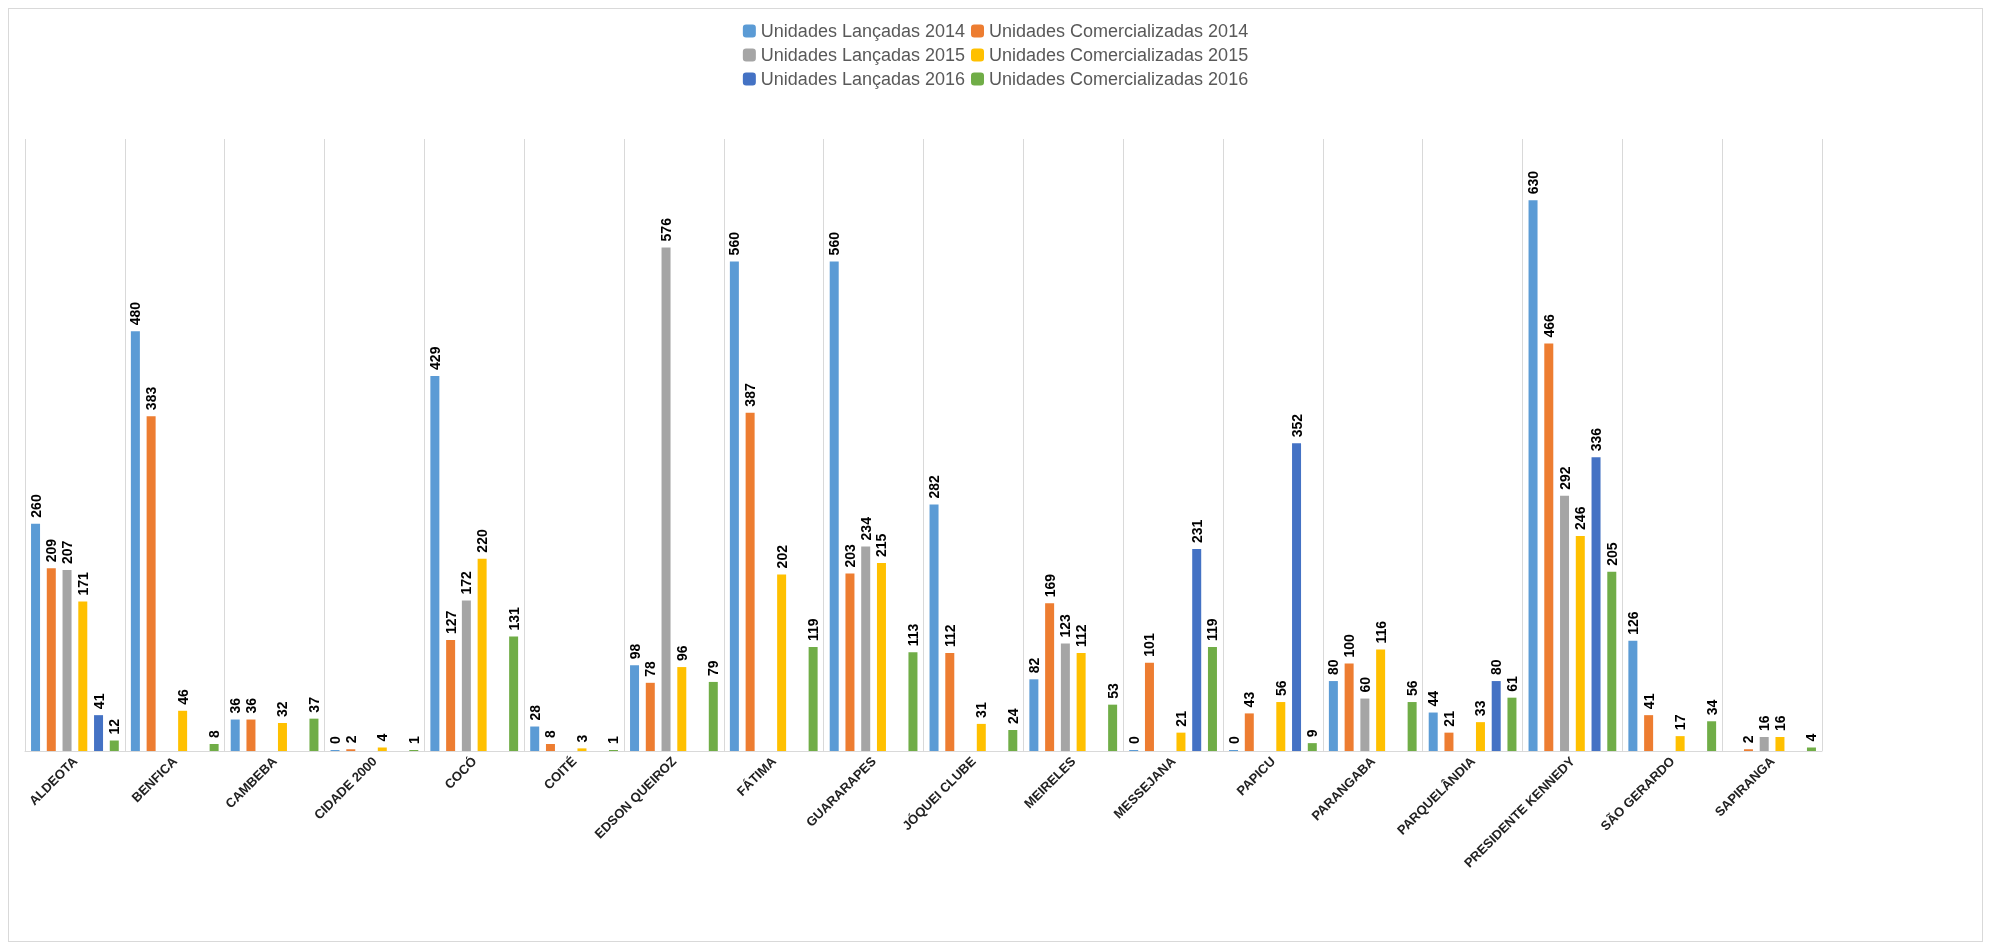 The image size is (1993, 952). Describe the element at coordinates (51, 550) in the screenshot. I see `data-label: 209` at that location.